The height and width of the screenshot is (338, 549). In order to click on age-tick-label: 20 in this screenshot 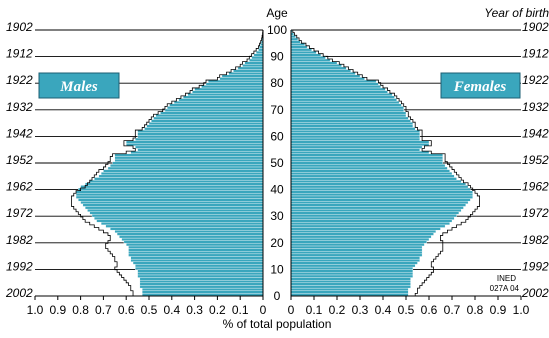, I will do `click(277, 243)`.